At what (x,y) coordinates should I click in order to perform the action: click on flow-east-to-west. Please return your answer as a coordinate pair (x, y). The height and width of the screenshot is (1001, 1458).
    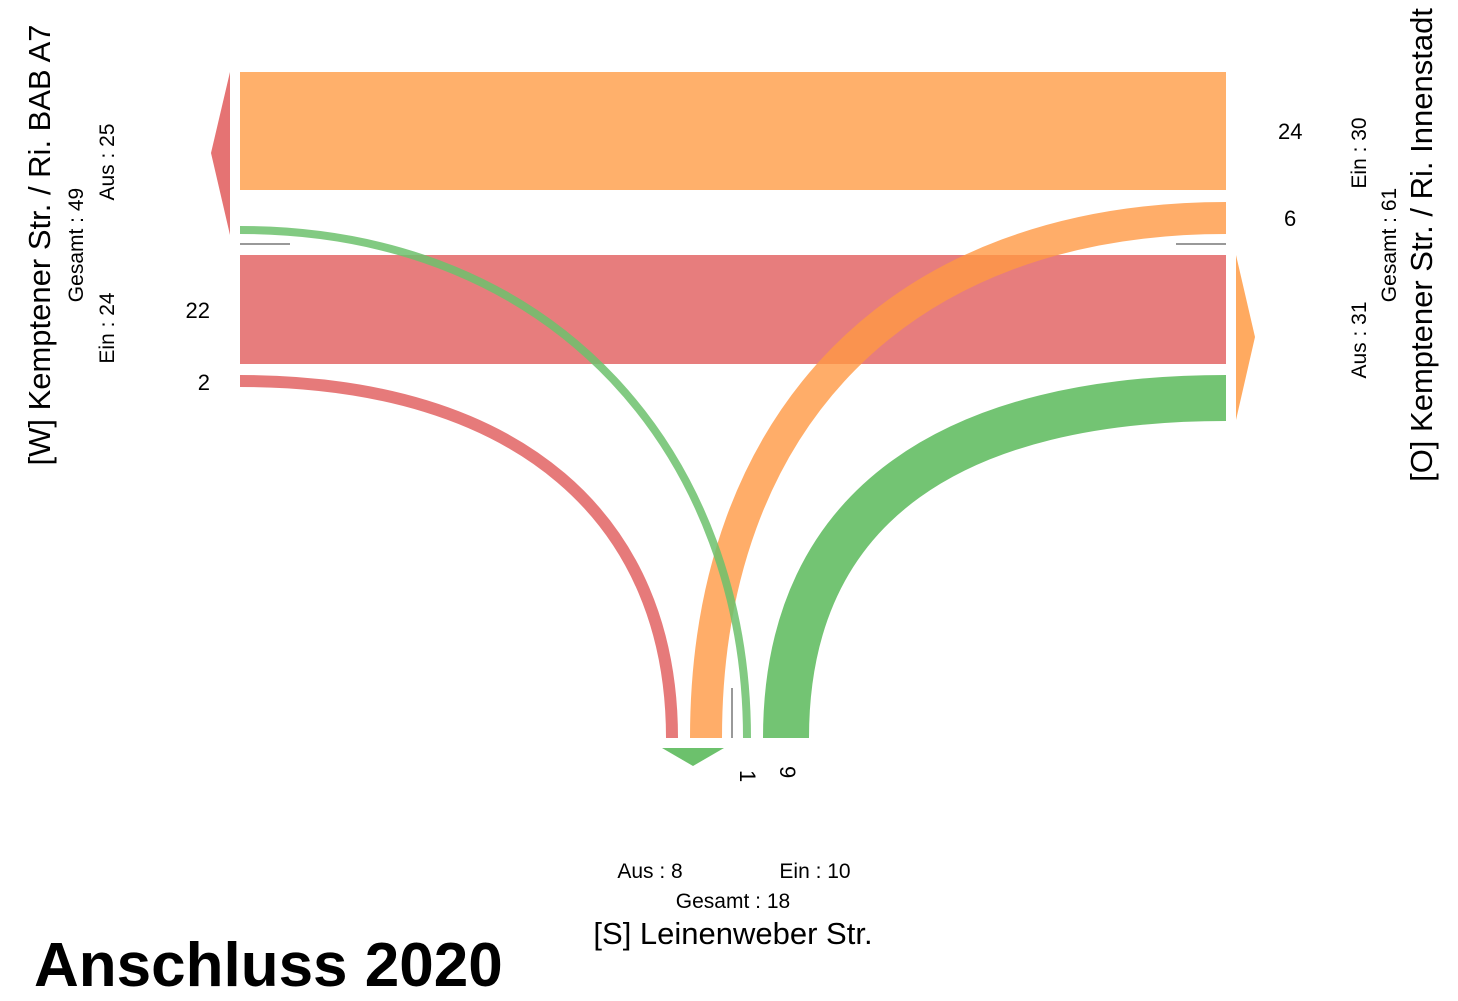
    Looking at the image, I should click on (733, 131).